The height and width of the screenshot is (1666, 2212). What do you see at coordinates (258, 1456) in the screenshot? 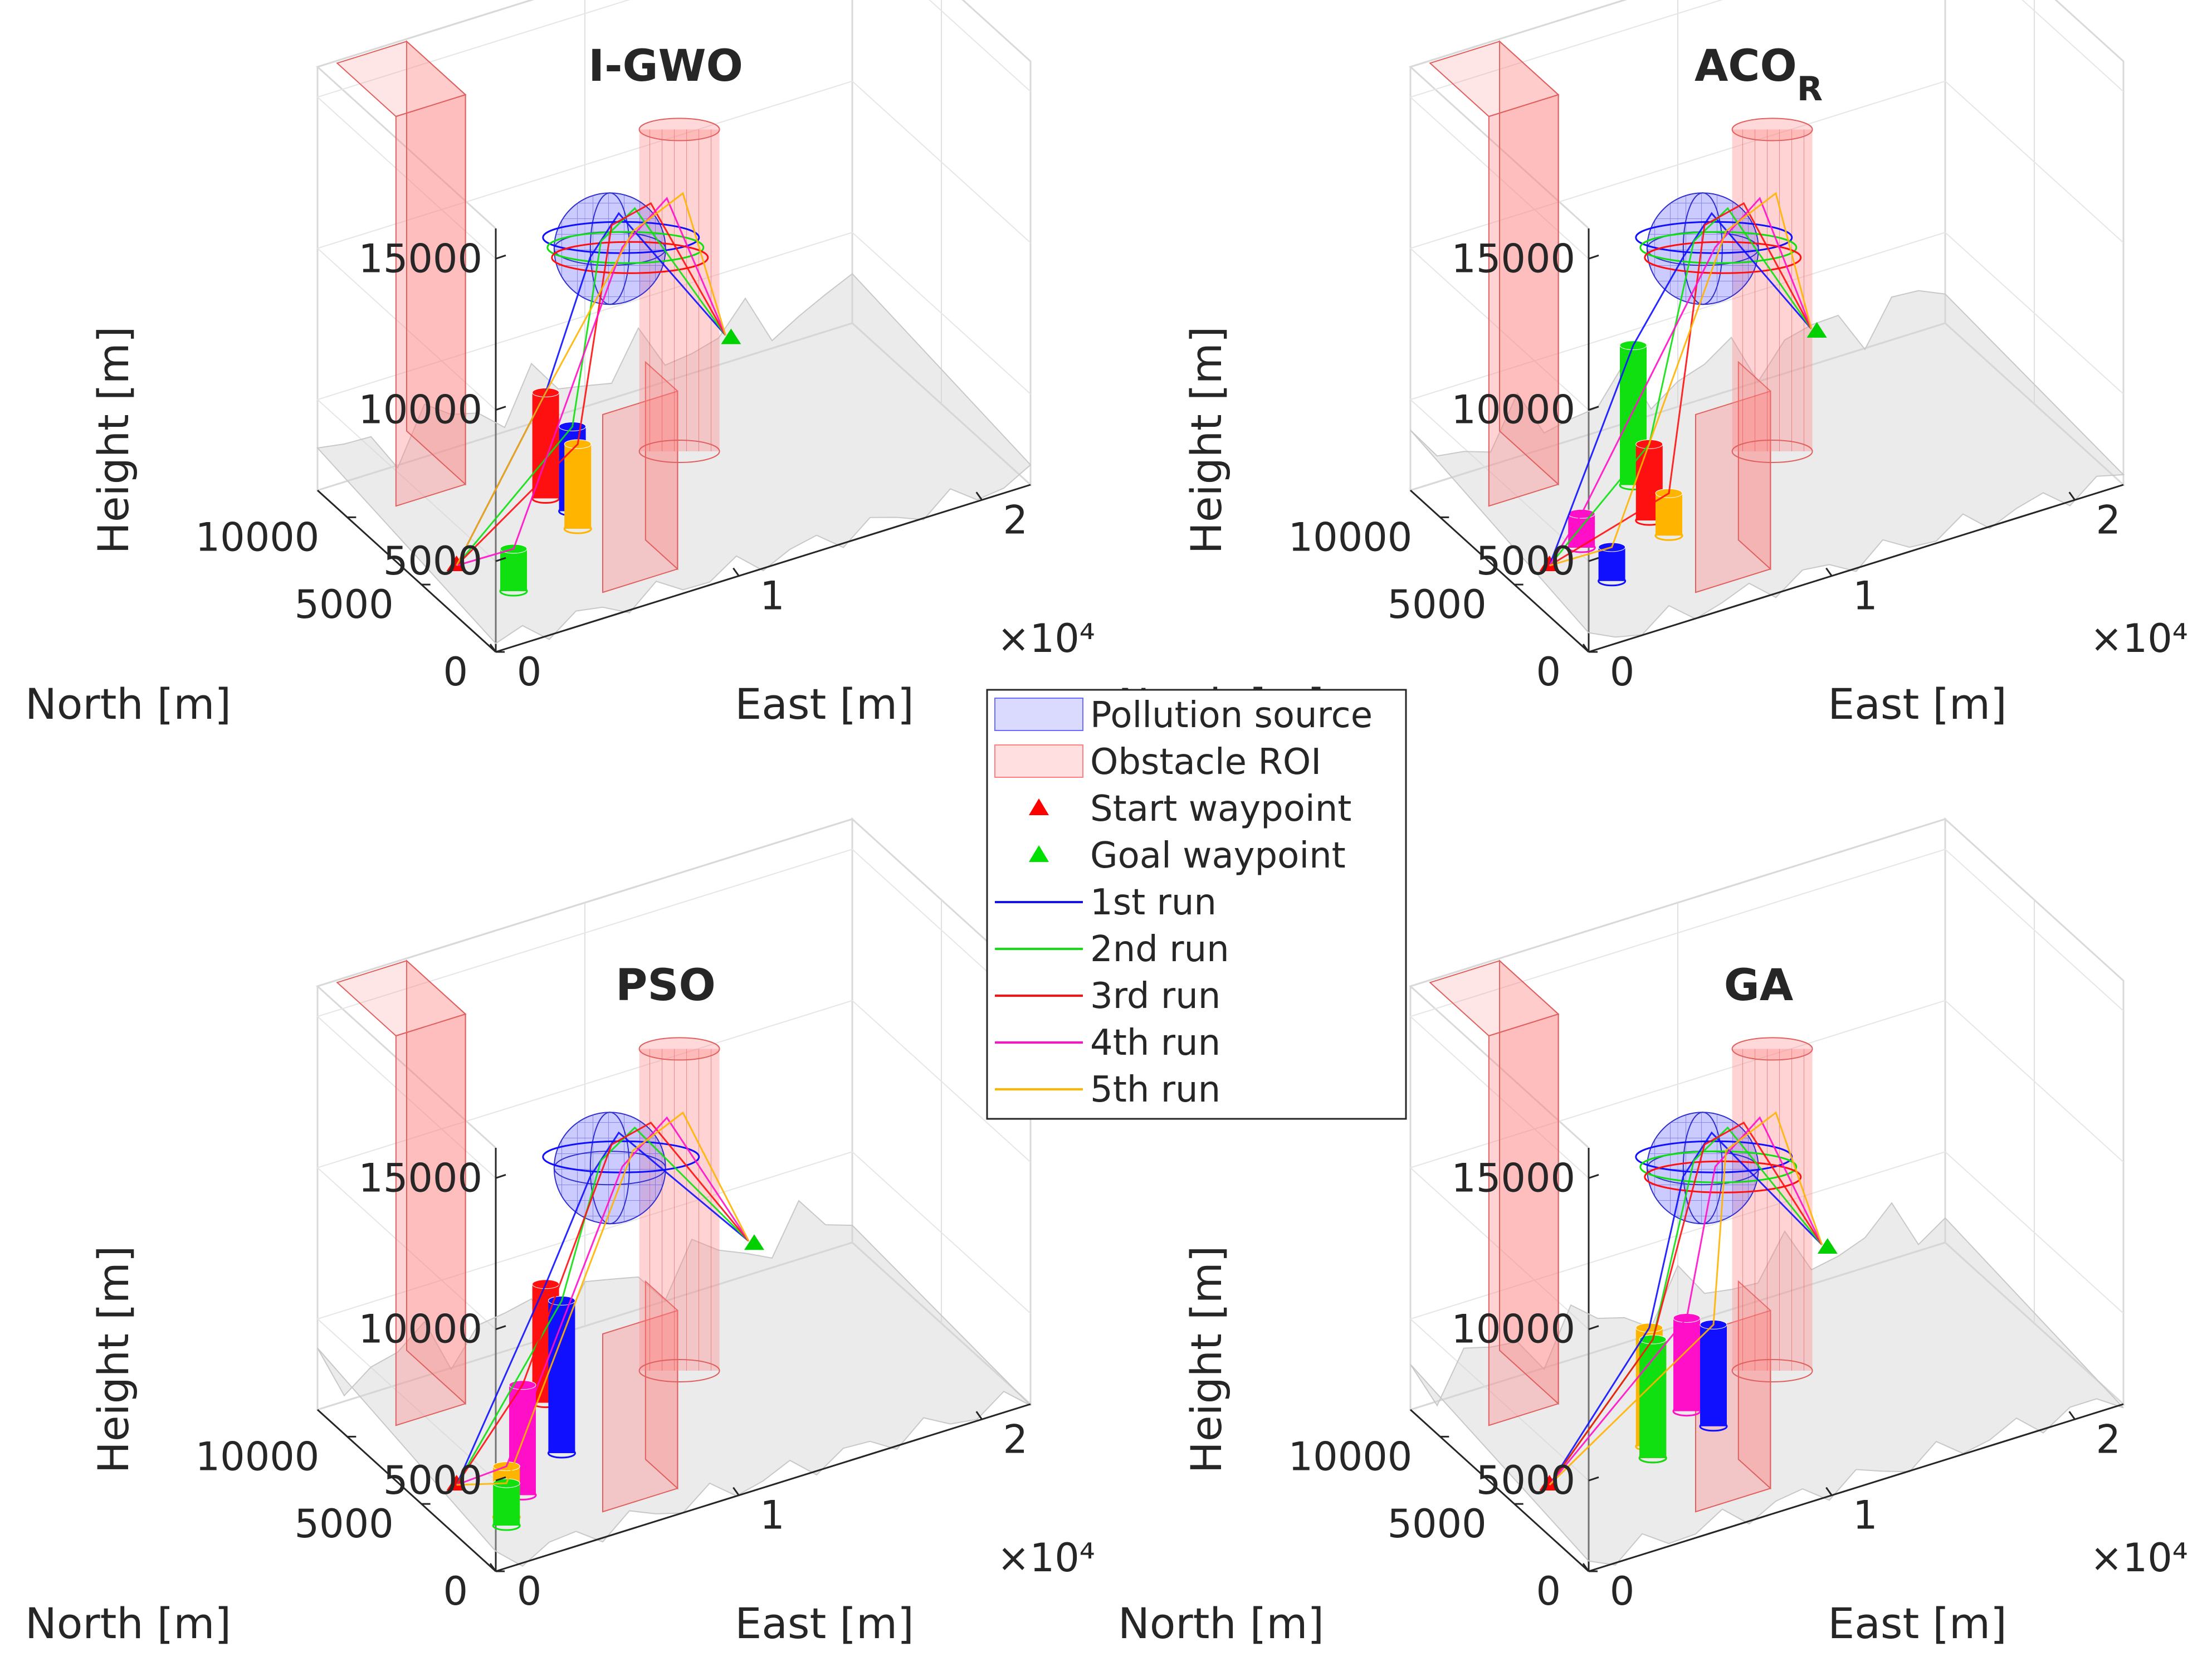
I see `y-tick-label: 10000` at bounding box center [258, 1456].